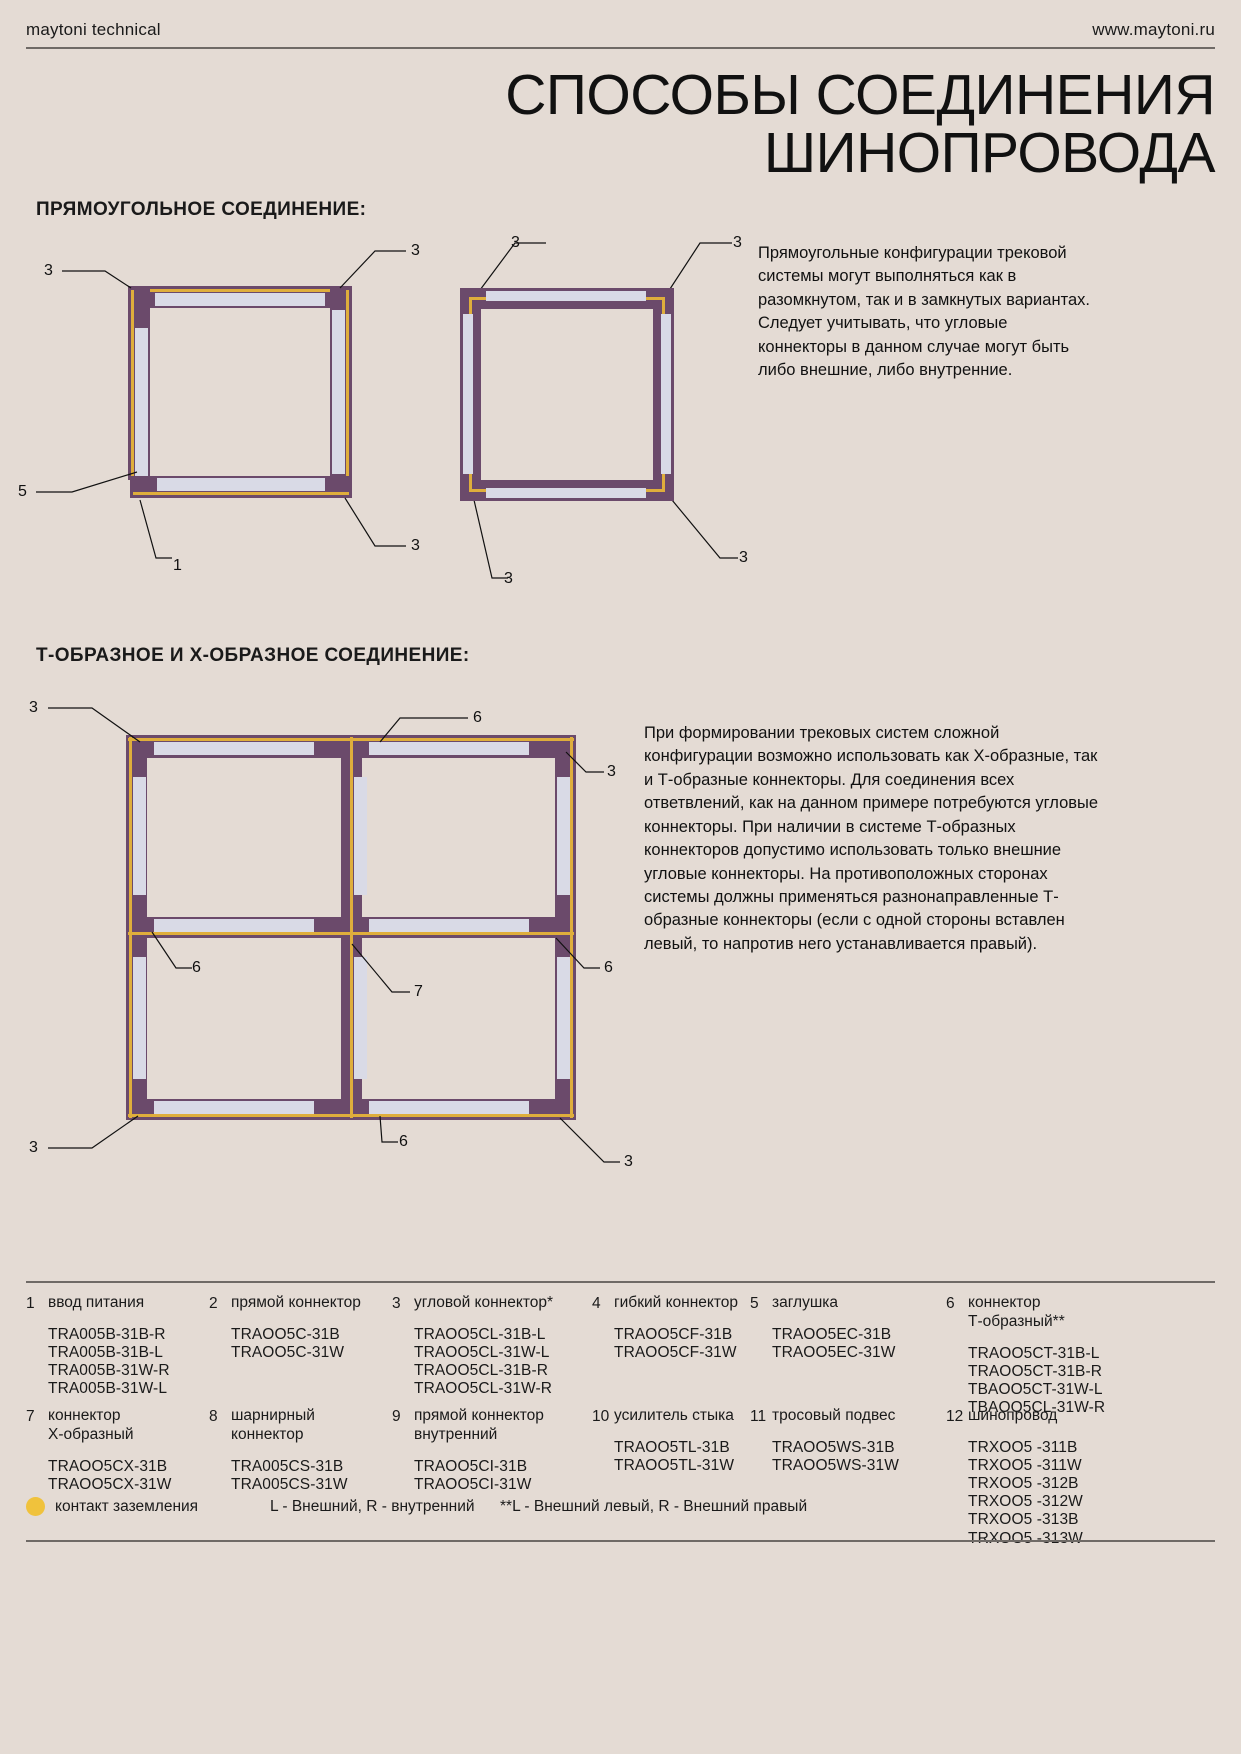 The height and width of the screenshot is (1754, 1241). I want to click on legend-item-codes: TRAOO5C-31B TRAOO5C-31W, so click(311, 1344).